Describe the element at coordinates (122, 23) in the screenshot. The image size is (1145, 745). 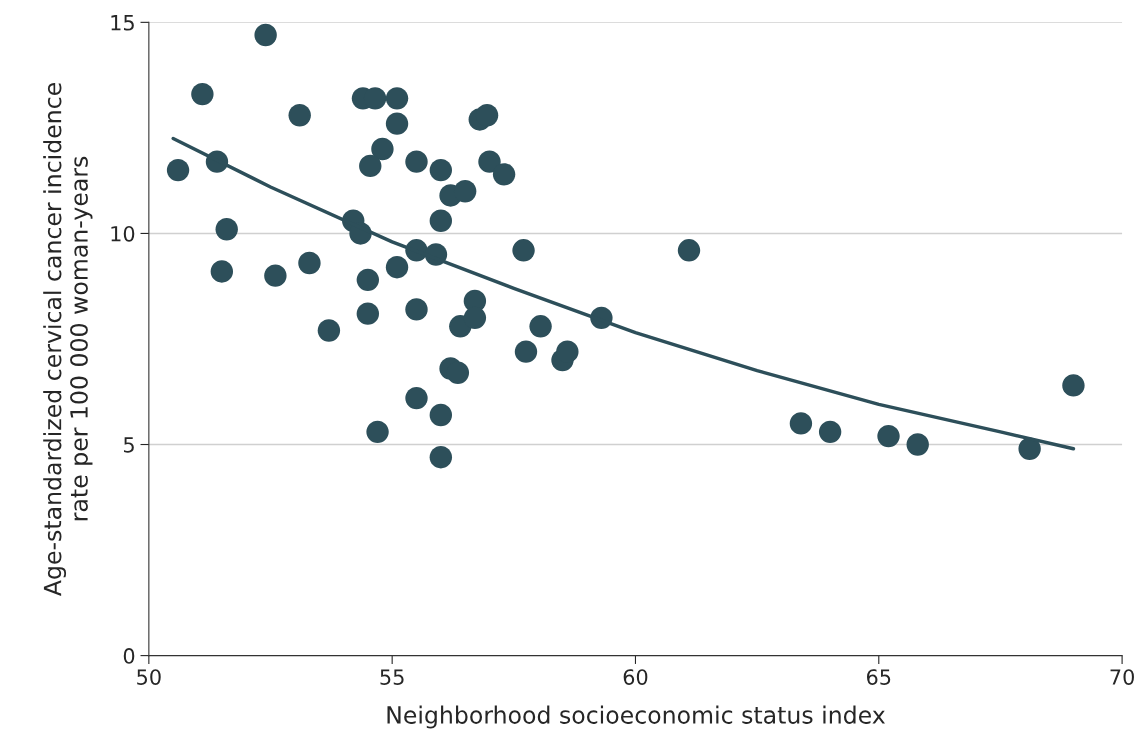
I see `y-tick-label: 15` at that location.